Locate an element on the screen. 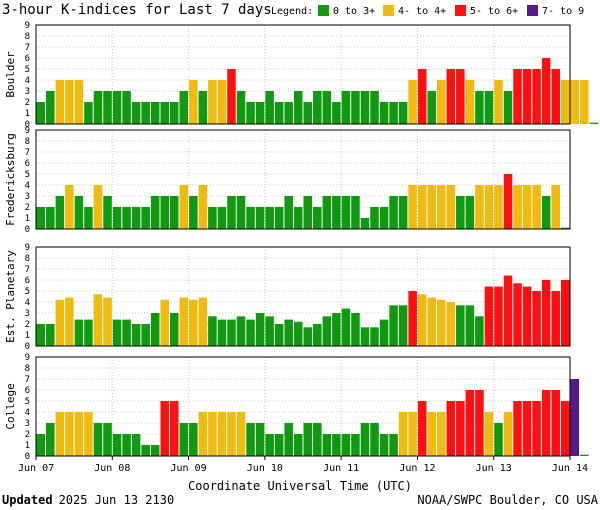  x-tick-label: Jun 12 is located at coordinates (417, 468).